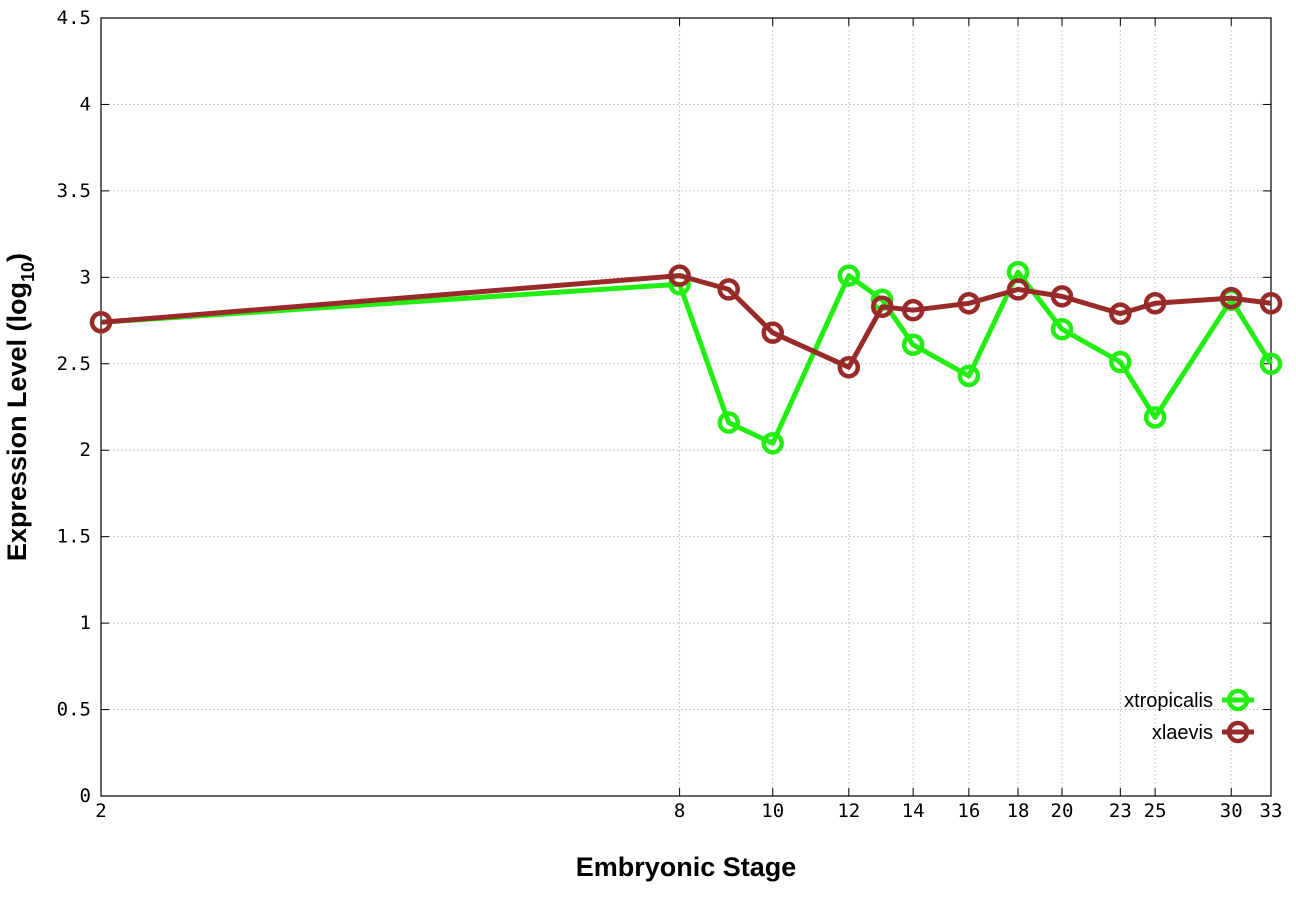  What do you see at coordinates (1182, 733) in the screenshot?
I see `legend-label: xlaevis` at bounding box center [1182, 733].